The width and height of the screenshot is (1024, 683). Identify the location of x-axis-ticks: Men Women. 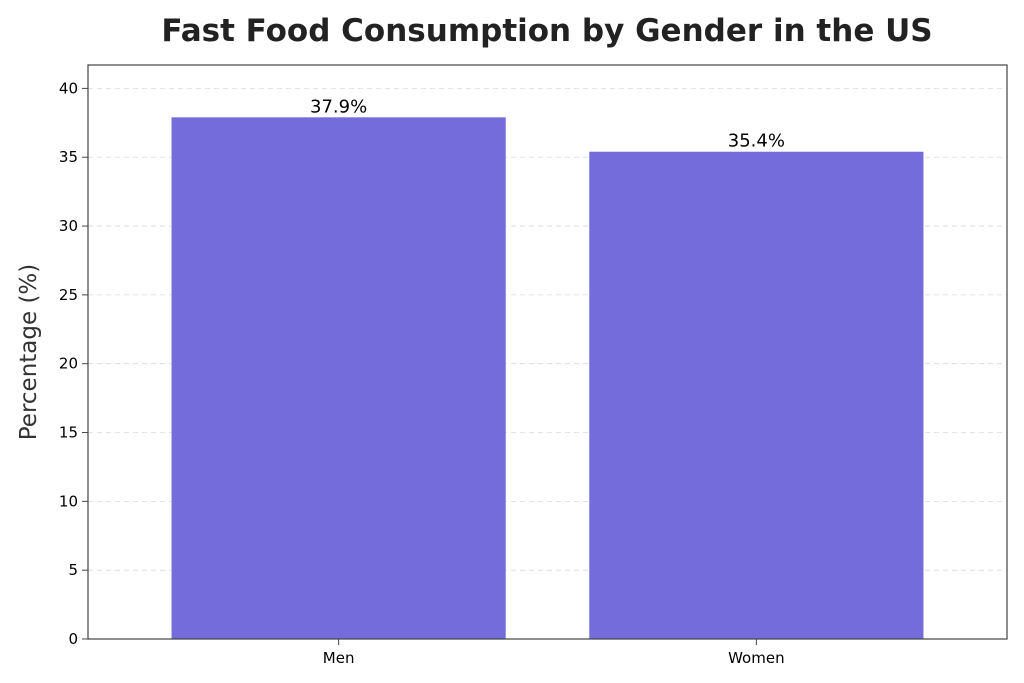
(554, 653).